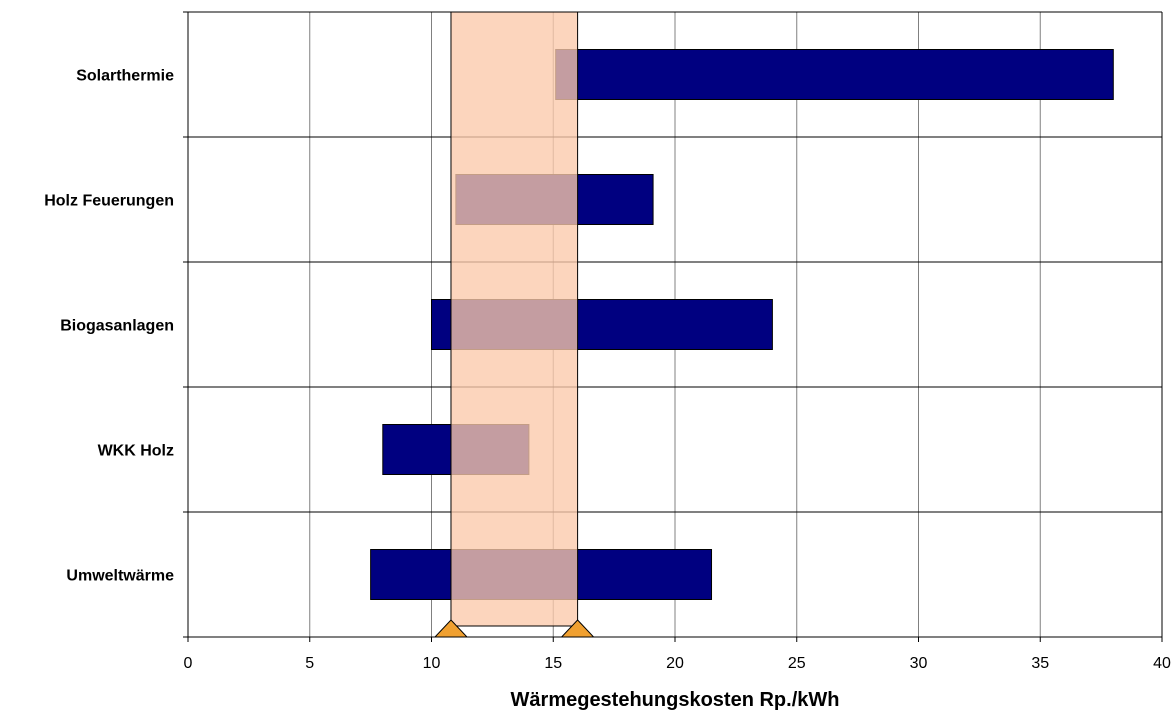 Image resolution: width=1176 pixels, height=715 pixels. What do you see at coordinates (514, 319) in the screenshot?
I see `reference-band-rect` at bounding box center [514, 319].